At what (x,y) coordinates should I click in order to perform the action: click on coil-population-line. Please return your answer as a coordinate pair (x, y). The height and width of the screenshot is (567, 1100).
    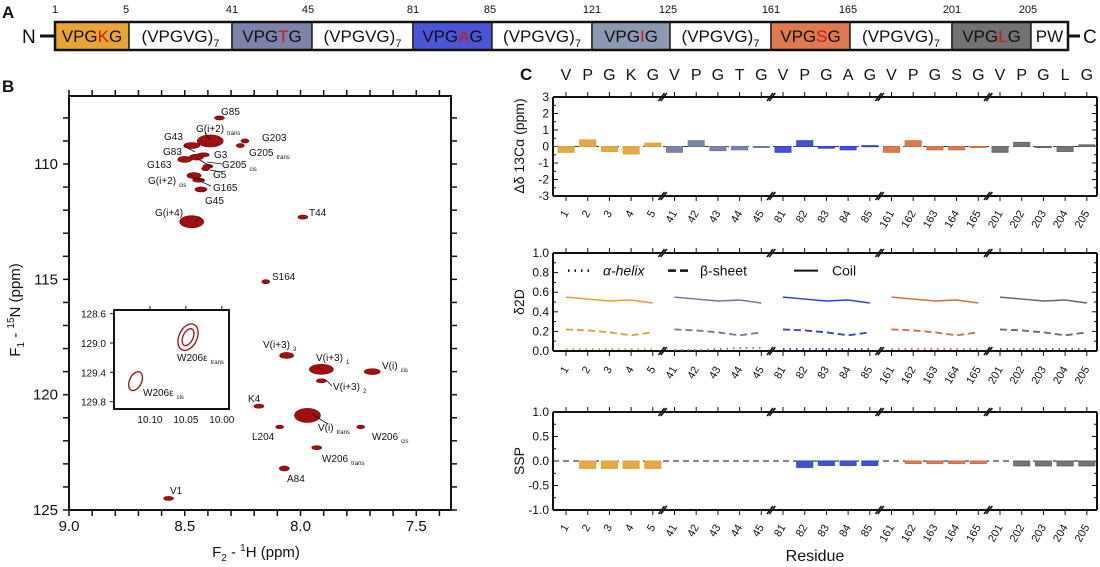
    Looking at the image, I should click on (935, 300).